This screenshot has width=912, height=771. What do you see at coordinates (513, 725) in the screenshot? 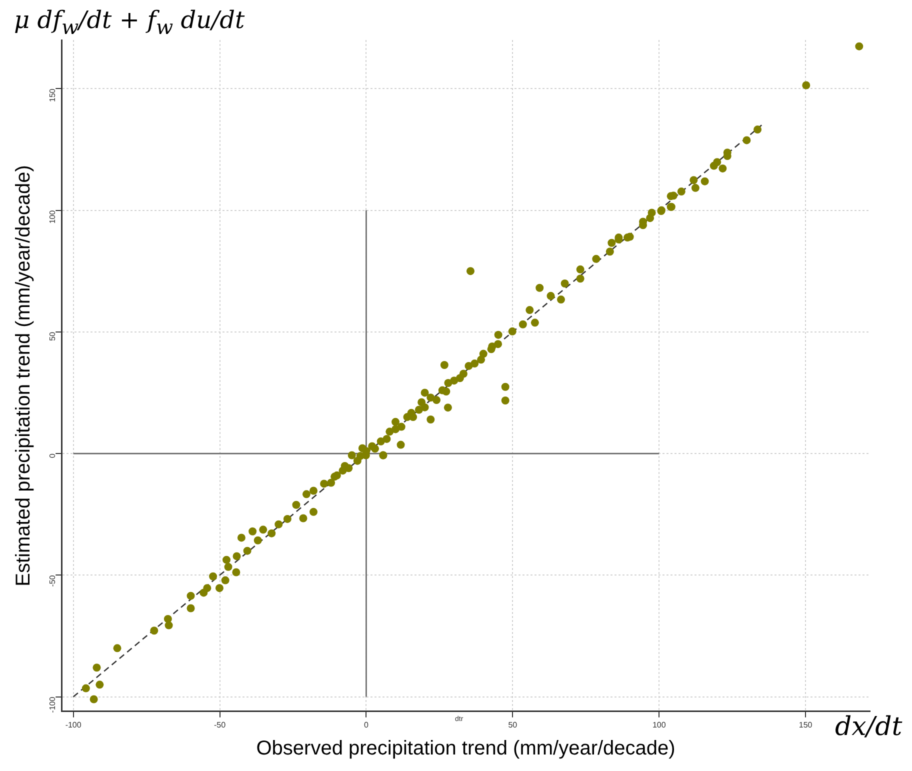
I see `x-tick-label: 50` at bounding box center [513, 725].